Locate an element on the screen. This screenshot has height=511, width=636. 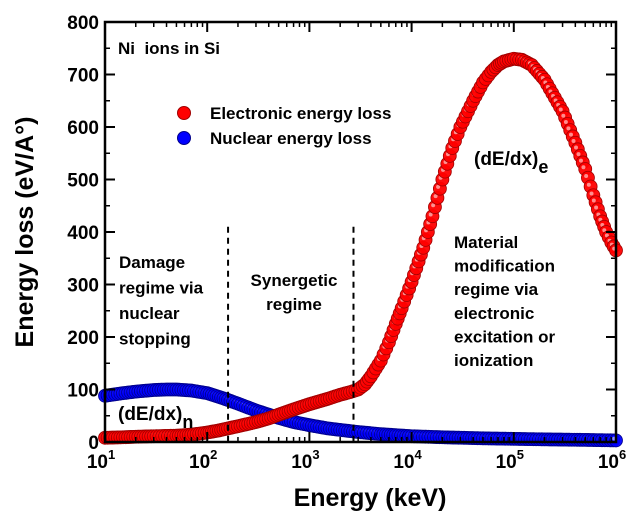
legend-marker-nuclear is located at coordinates (184, 138).